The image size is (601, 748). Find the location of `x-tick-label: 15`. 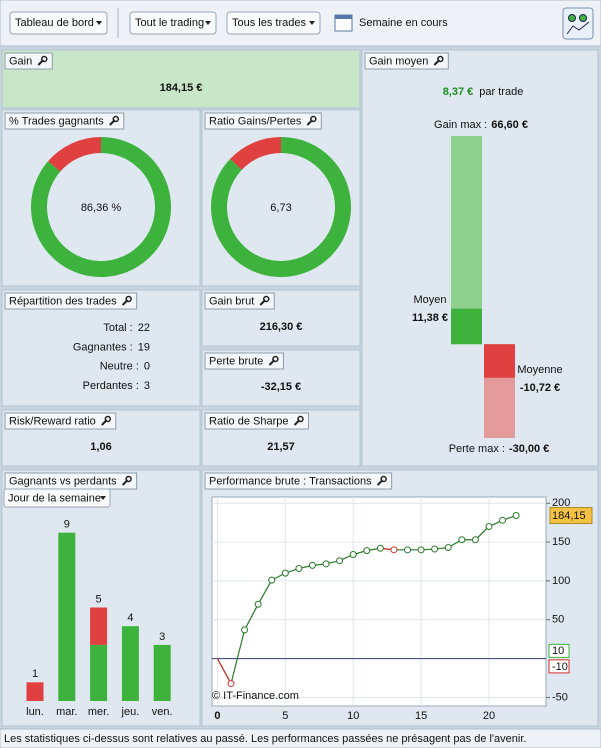

x-tick-label: 15 is located at coordinates (421, 716).